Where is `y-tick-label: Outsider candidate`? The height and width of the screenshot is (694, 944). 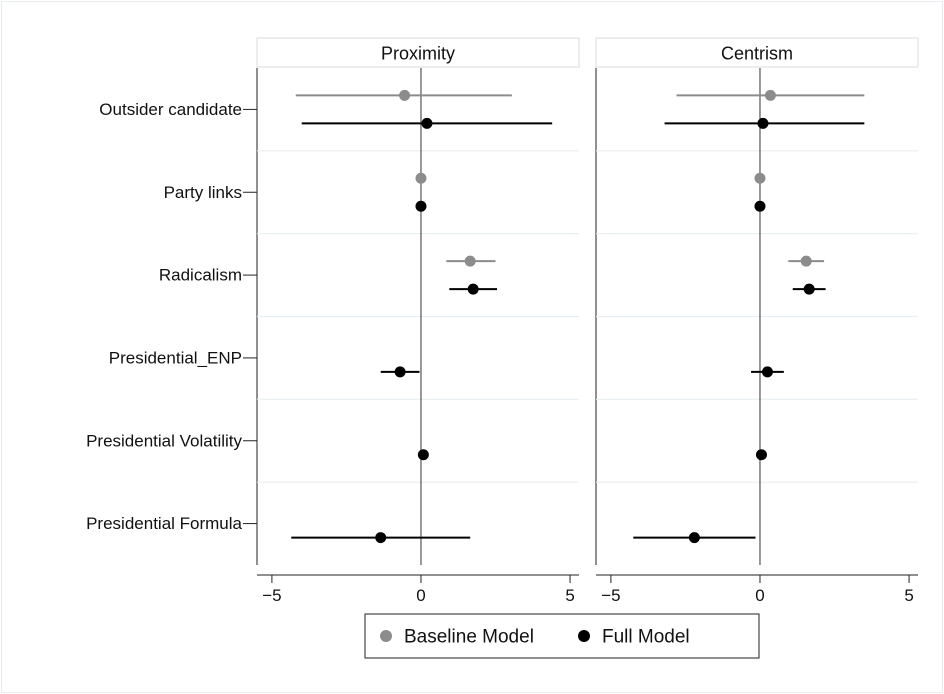 y-tick-label: Outsider candidate is located at coordinates (170, 109).